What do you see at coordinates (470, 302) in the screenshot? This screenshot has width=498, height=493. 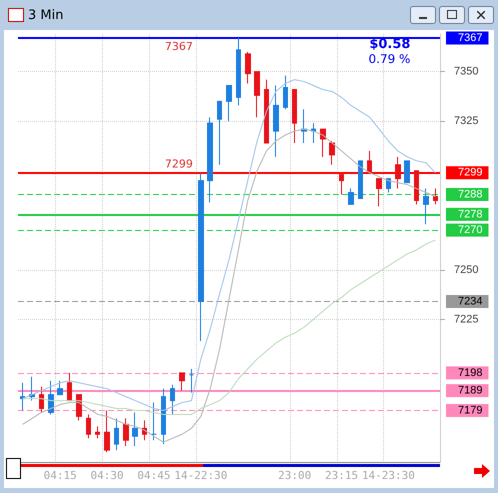 I see `ref-line-label: 7234` at bounding box center [470, 302].